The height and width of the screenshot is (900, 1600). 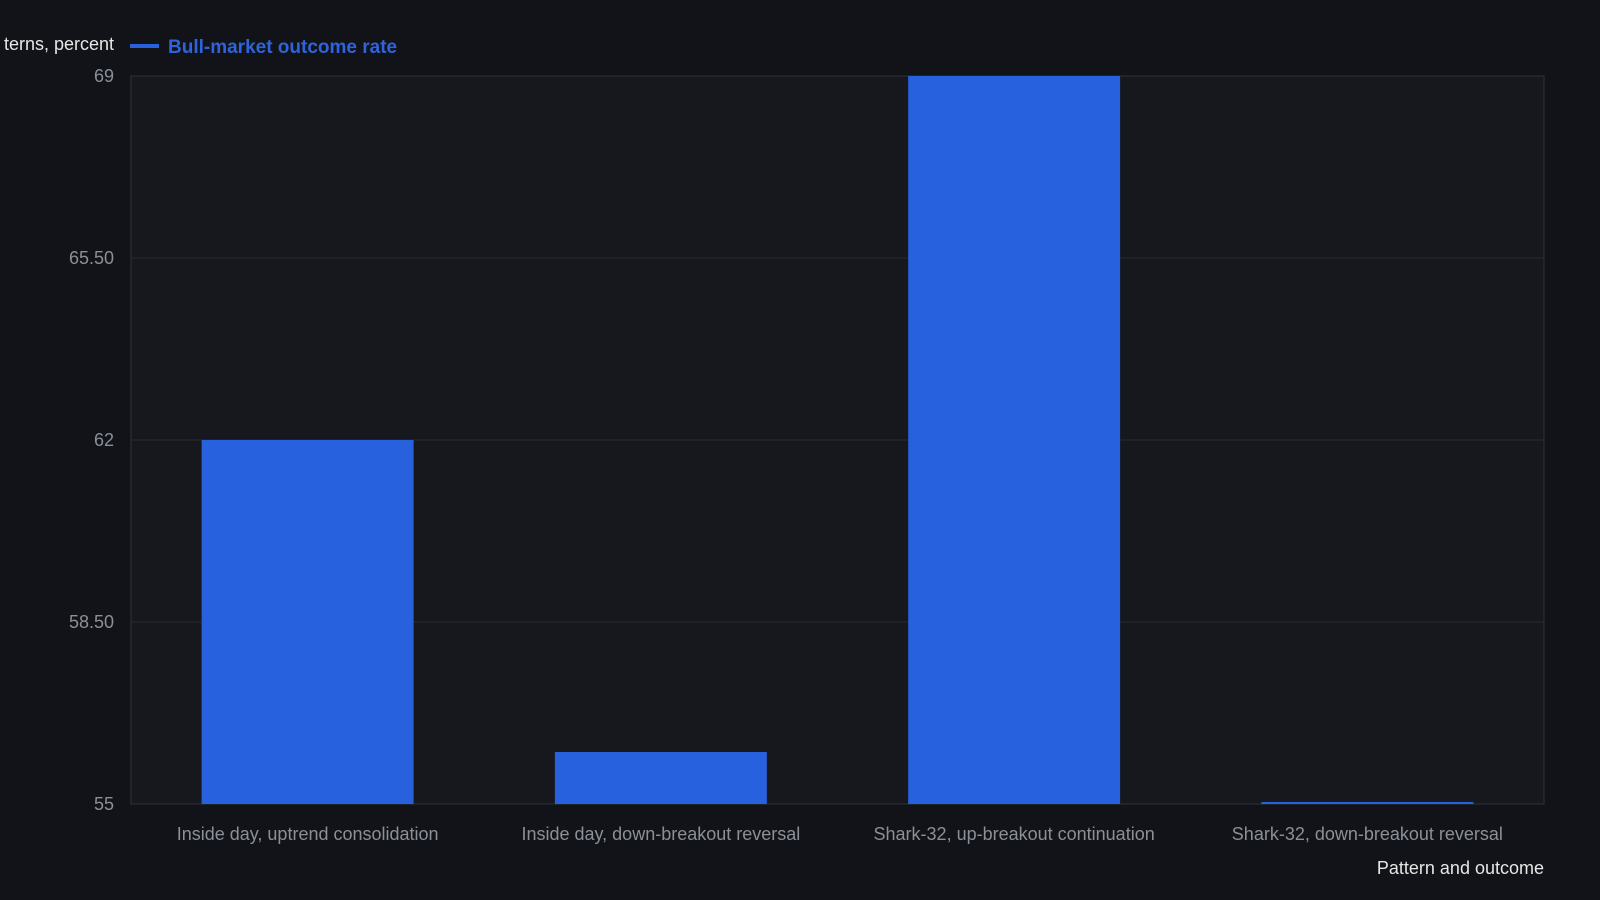 I want to click on y-tick-label: 58.50, so click(x=91, y=622).